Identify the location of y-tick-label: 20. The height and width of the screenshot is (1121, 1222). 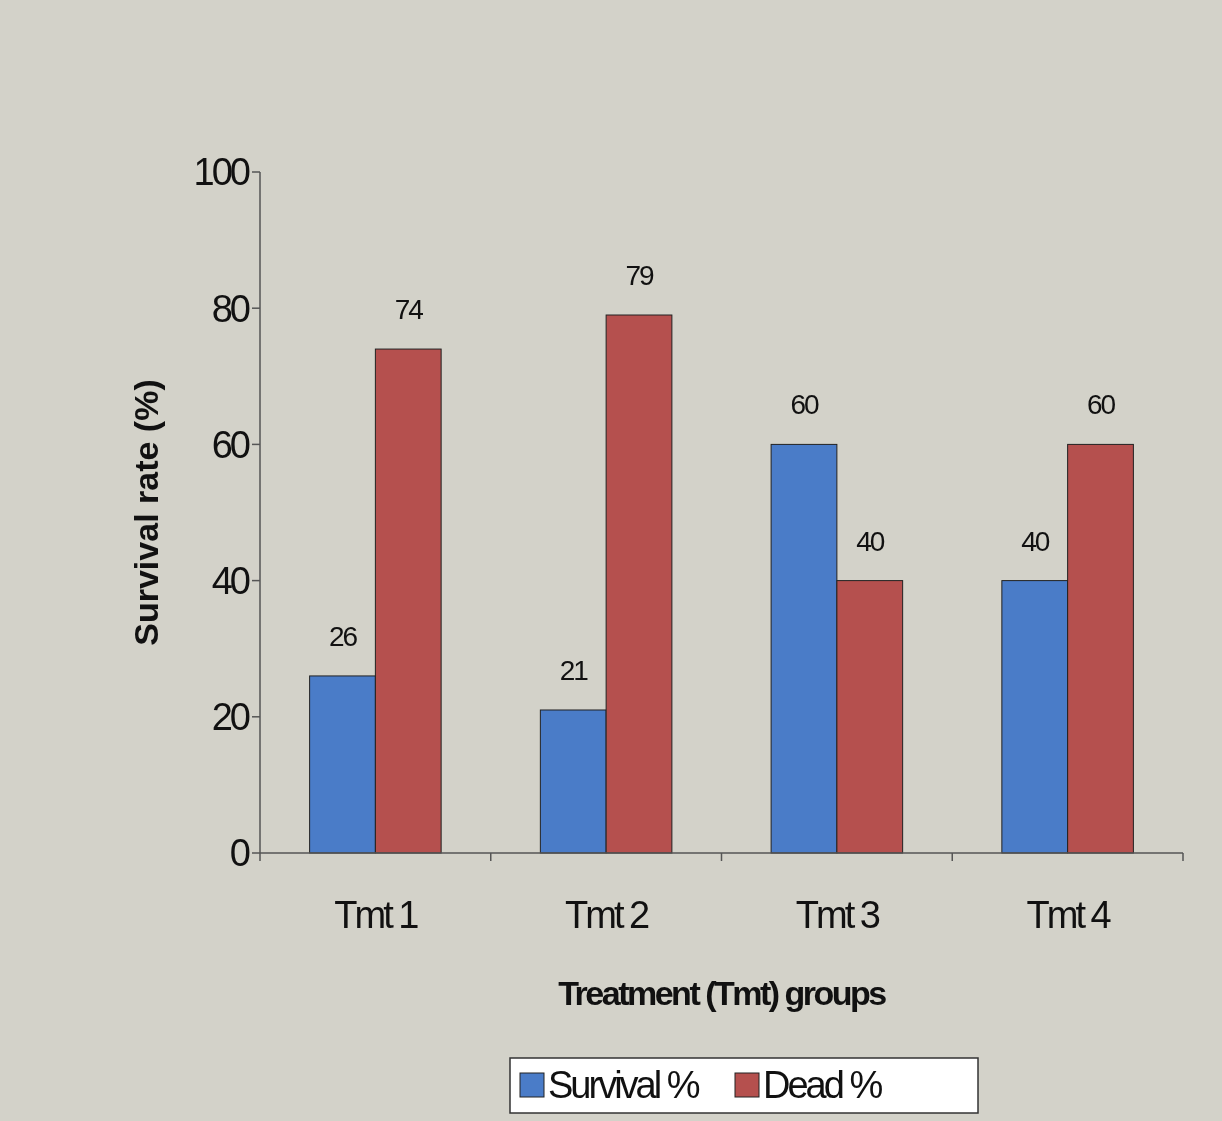
(230, 717).